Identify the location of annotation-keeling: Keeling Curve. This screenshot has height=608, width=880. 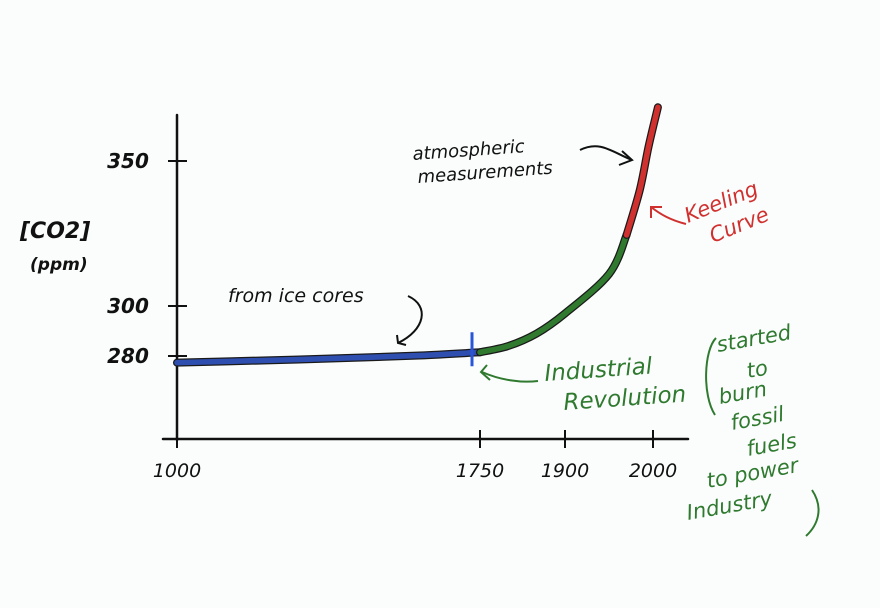
(711, 212).